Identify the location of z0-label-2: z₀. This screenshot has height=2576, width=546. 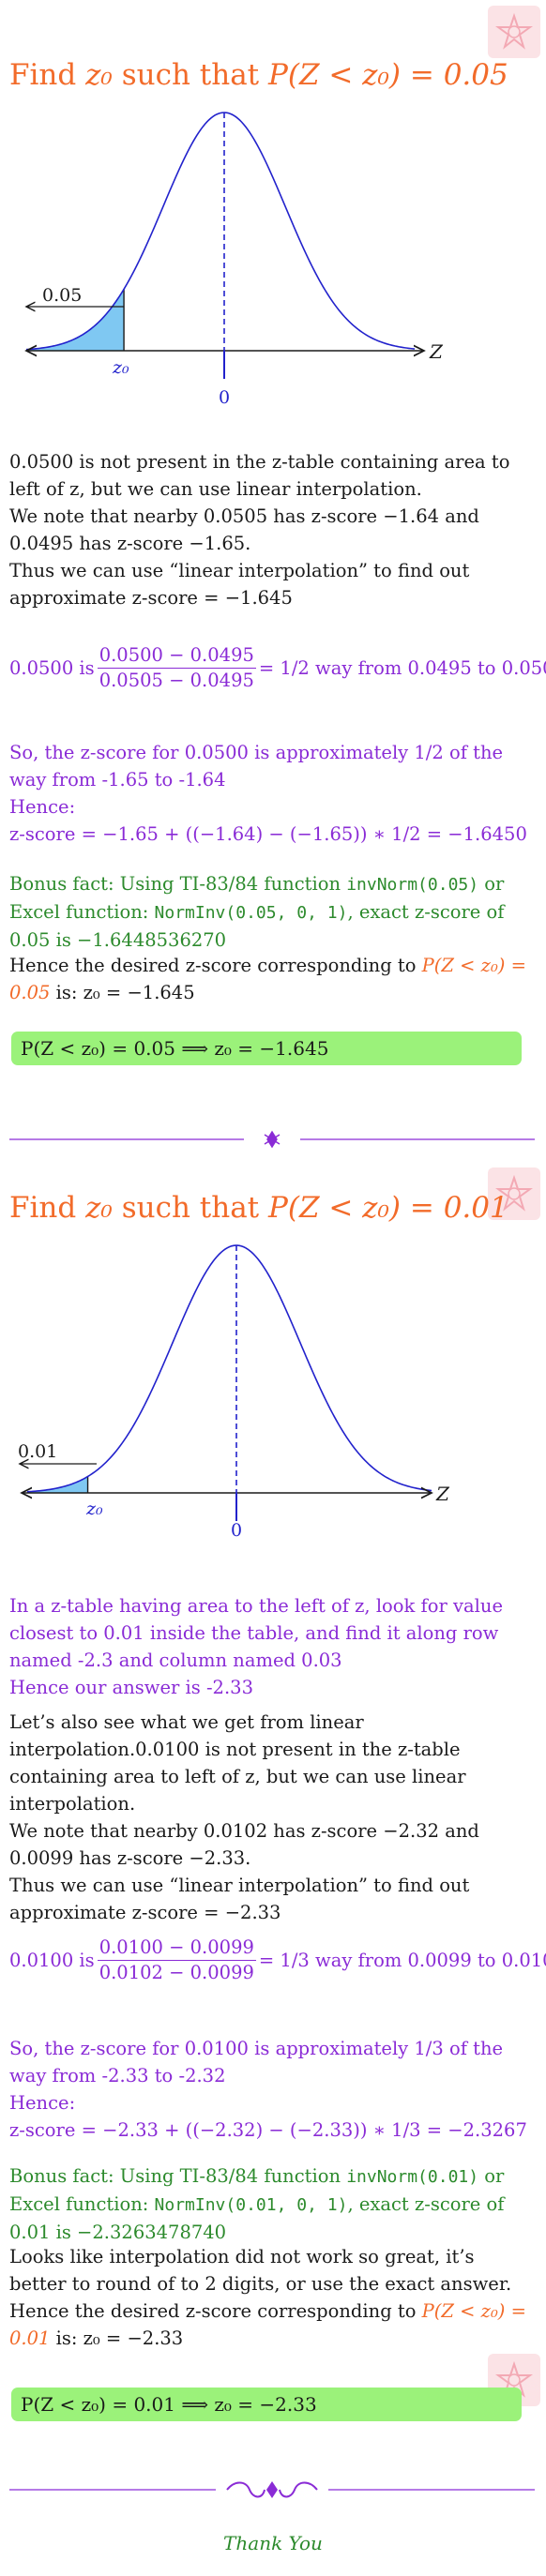
(94, 1509).